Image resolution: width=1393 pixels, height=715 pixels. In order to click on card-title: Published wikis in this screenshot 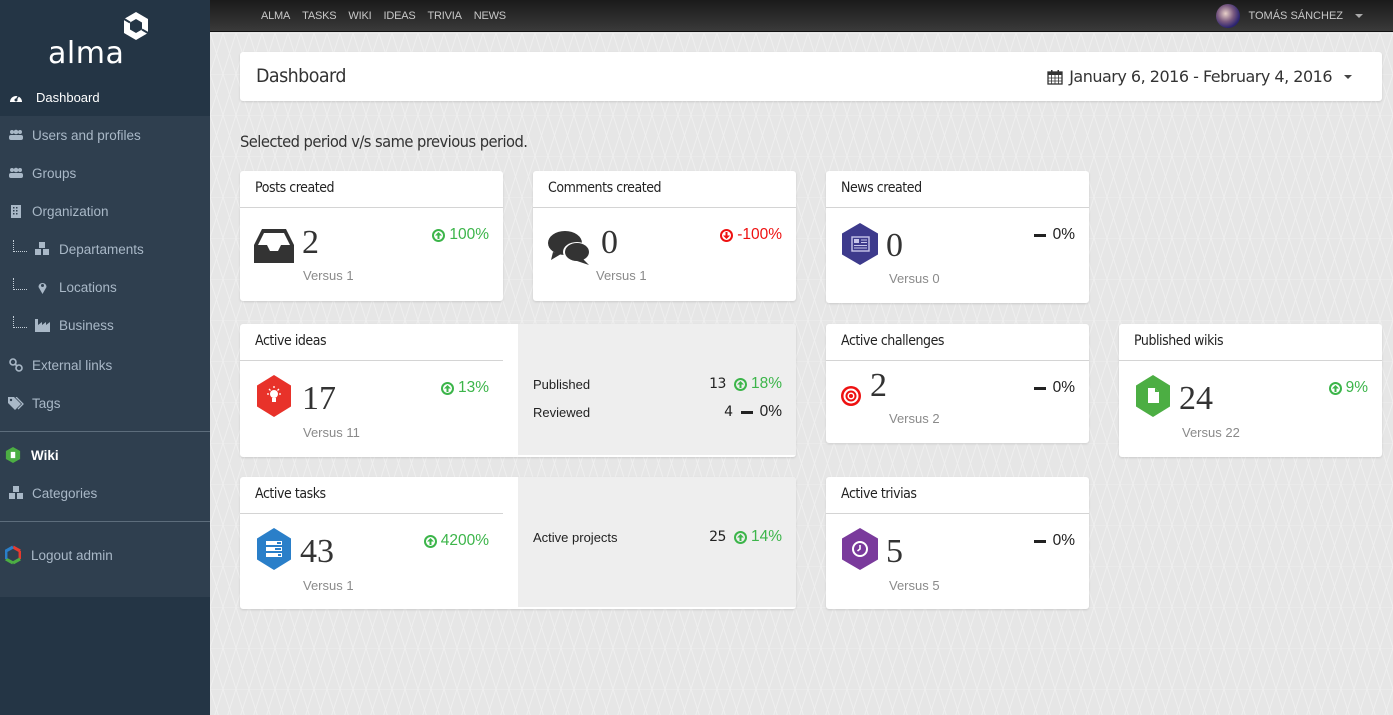, I will do `click(1250, 342)`.